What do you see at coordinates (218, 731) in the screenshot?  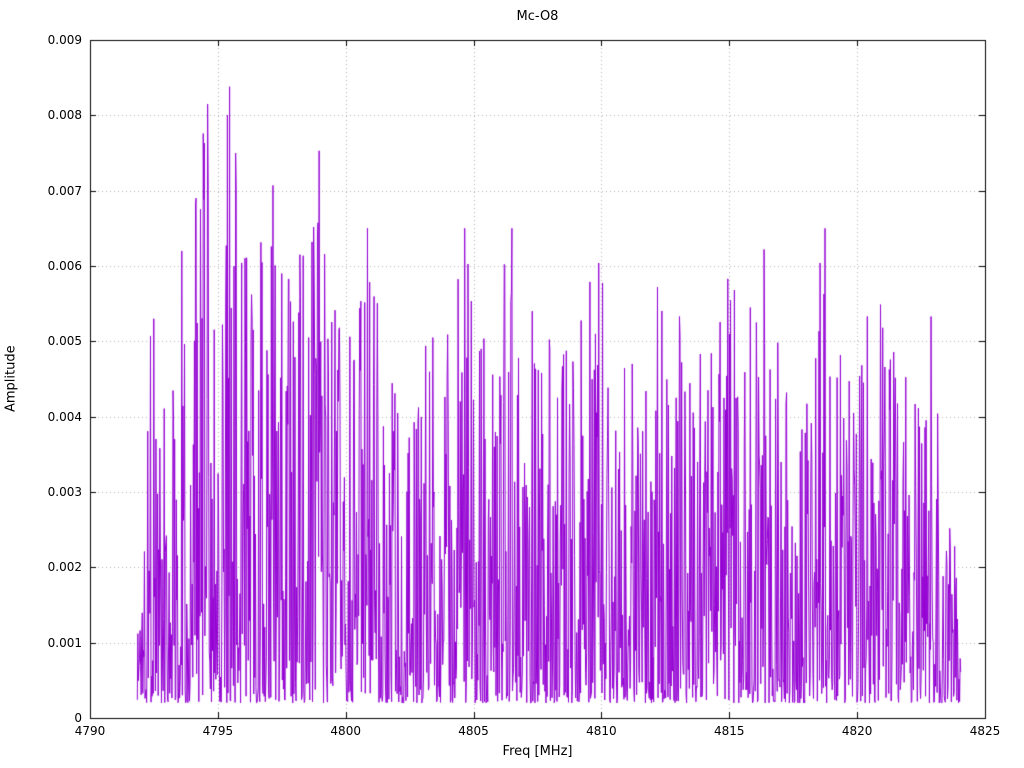 I see `x-tick-label: 4795` at bounding box center [218, 731].